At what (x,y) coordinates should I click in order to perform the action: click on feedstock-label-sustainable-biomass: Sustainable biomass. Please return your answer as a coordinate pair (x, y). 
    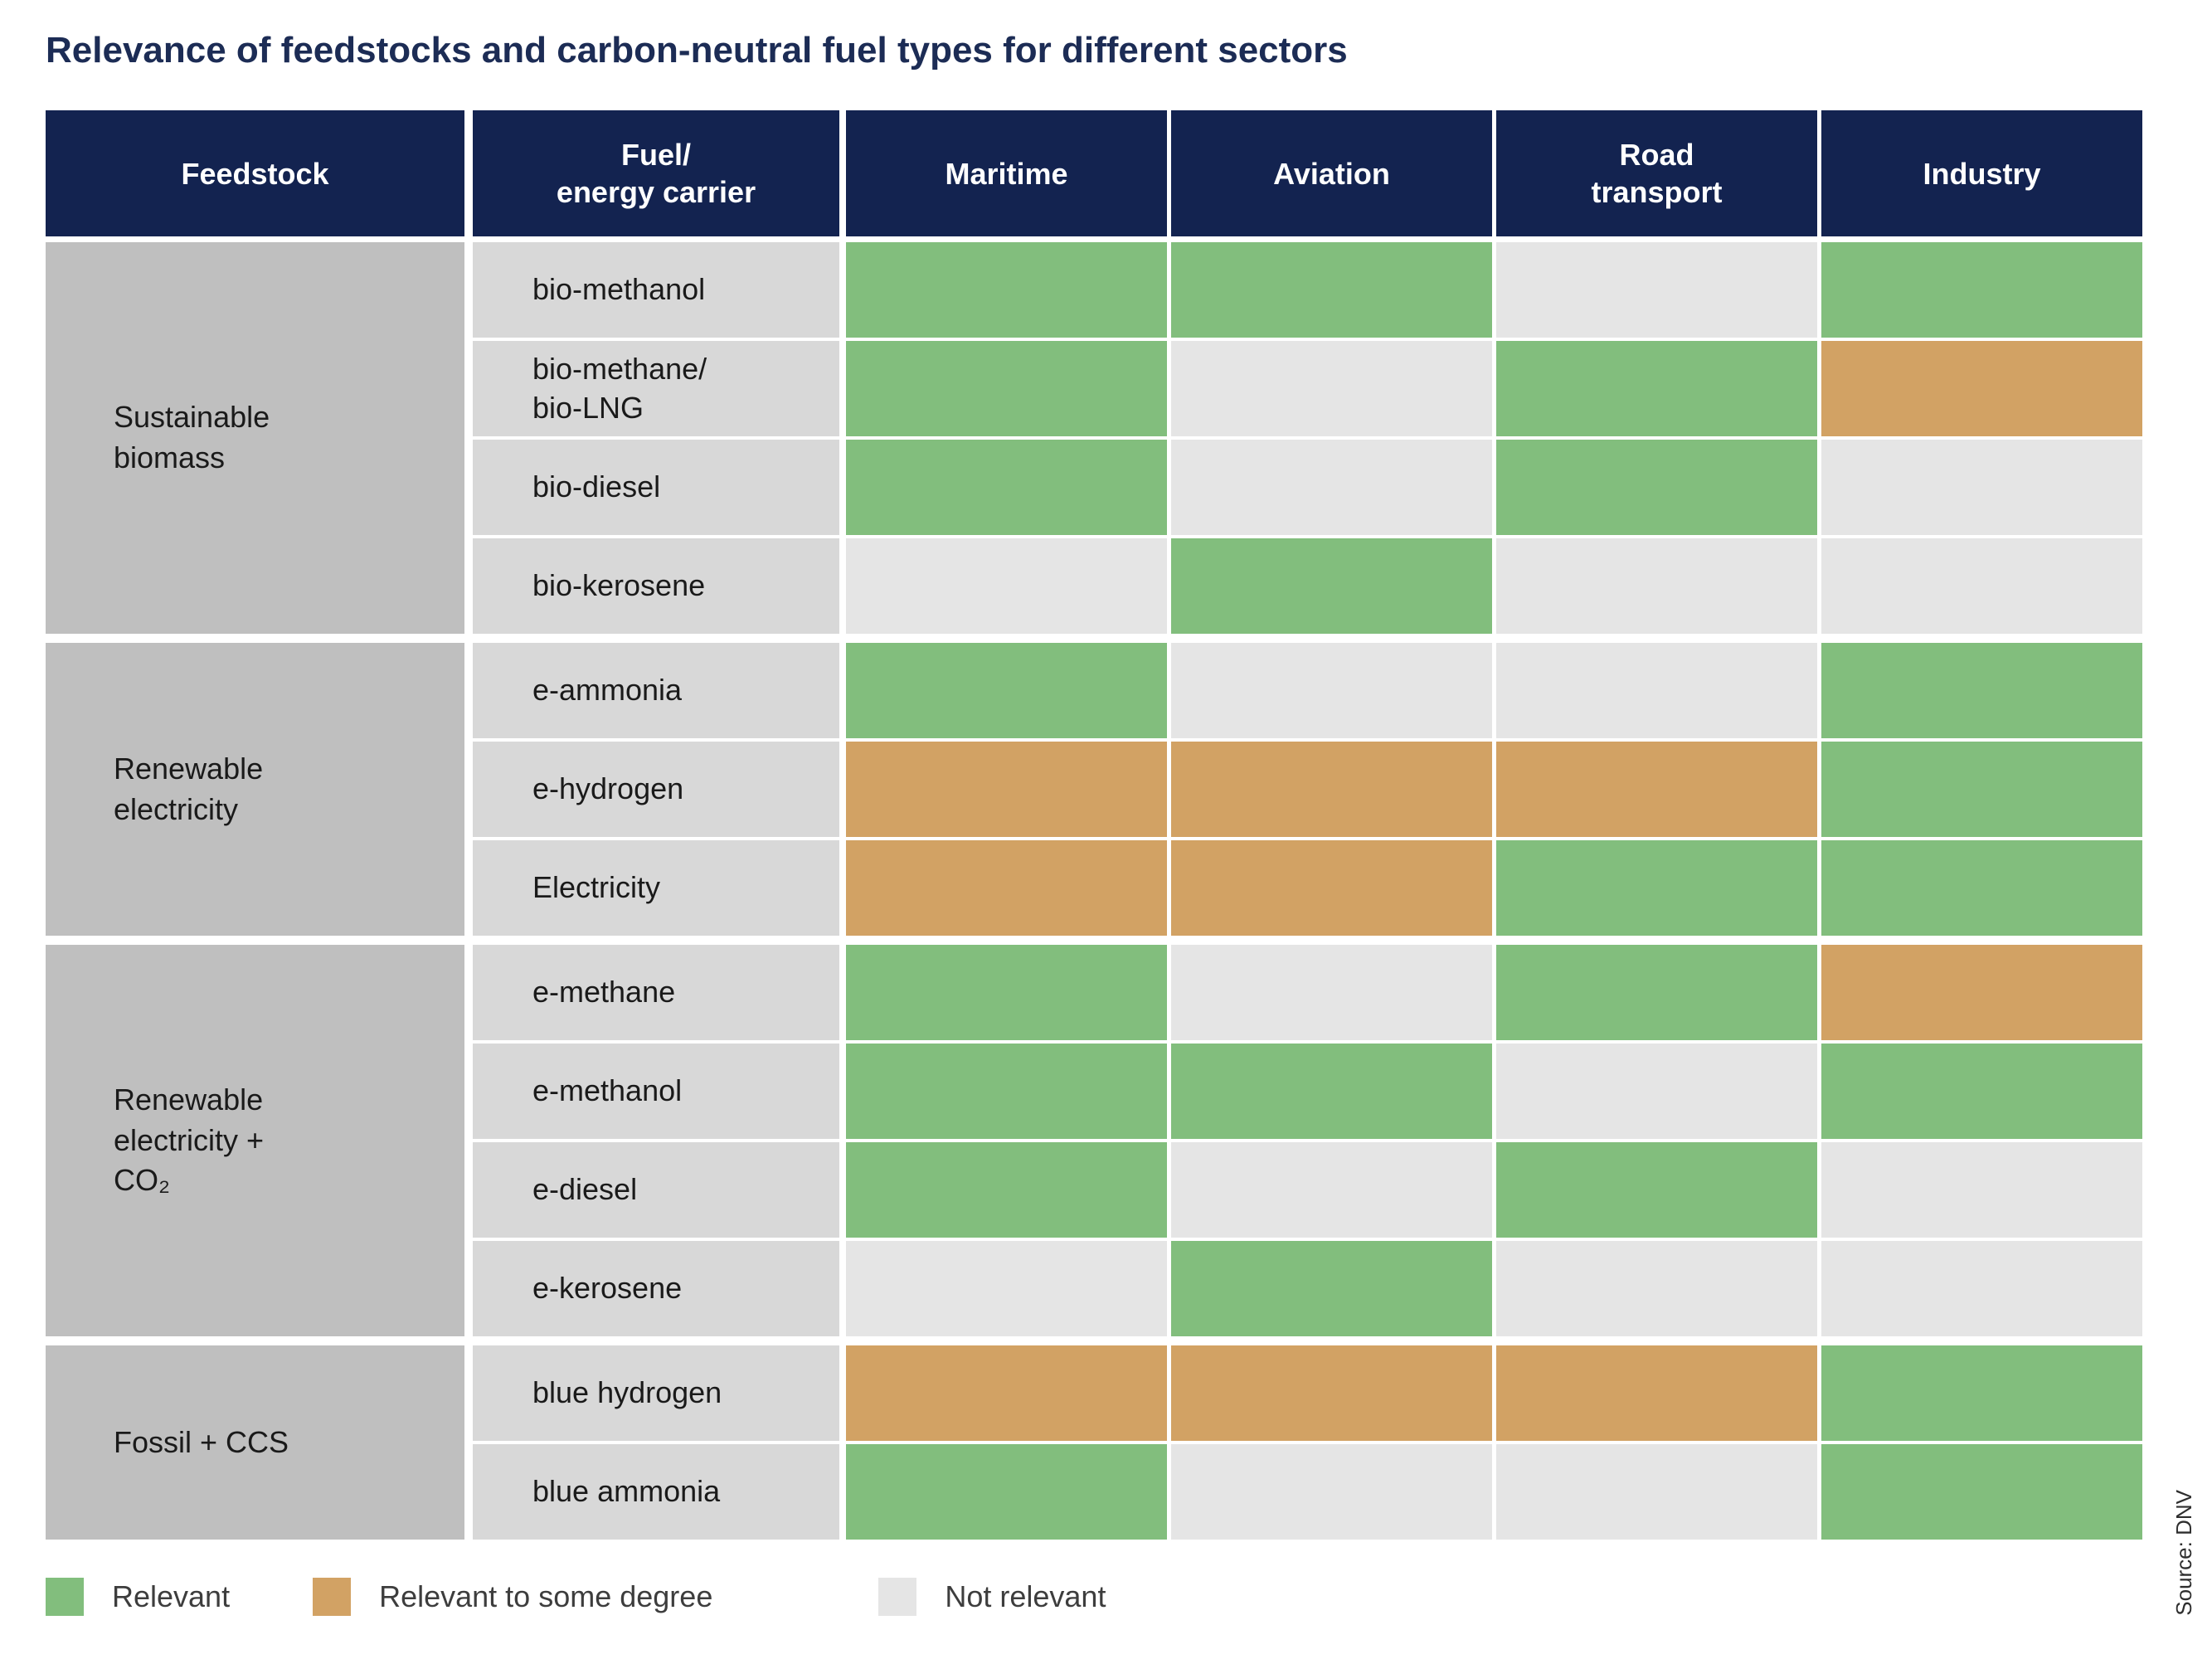
    Looking at the image, I should click on (255, 438).